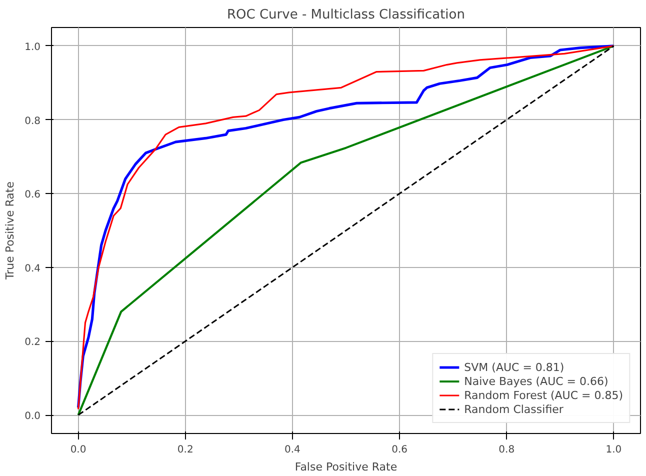  I want to click on x-tick-label: 0.0, so click(78, 450).